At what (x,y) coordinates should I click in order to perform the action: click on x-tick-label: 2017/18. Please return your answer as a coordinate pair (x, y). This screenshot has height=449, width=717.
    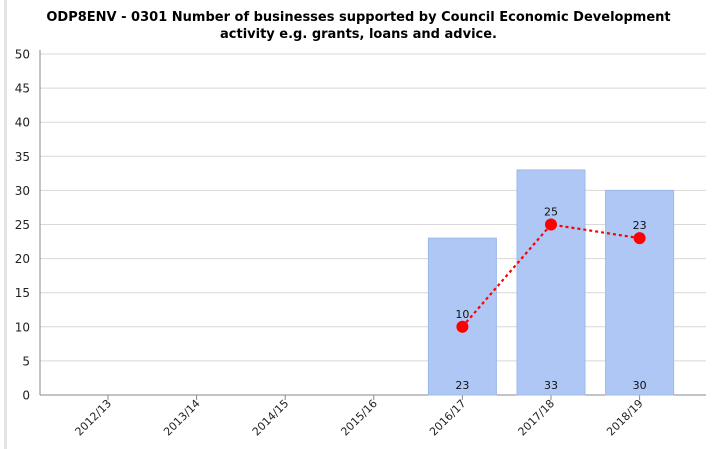
    Looking at the image, I should click on (537, 418).